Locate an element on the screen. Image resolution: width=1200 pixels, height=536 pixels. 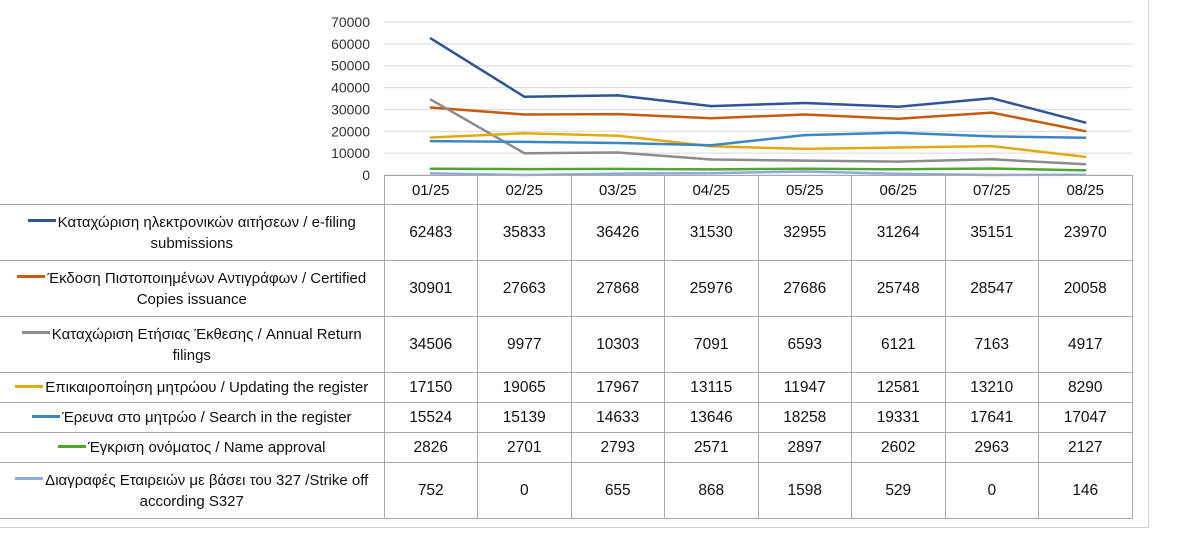
y-tick-label: 0 is located at coordinates (366, 175).